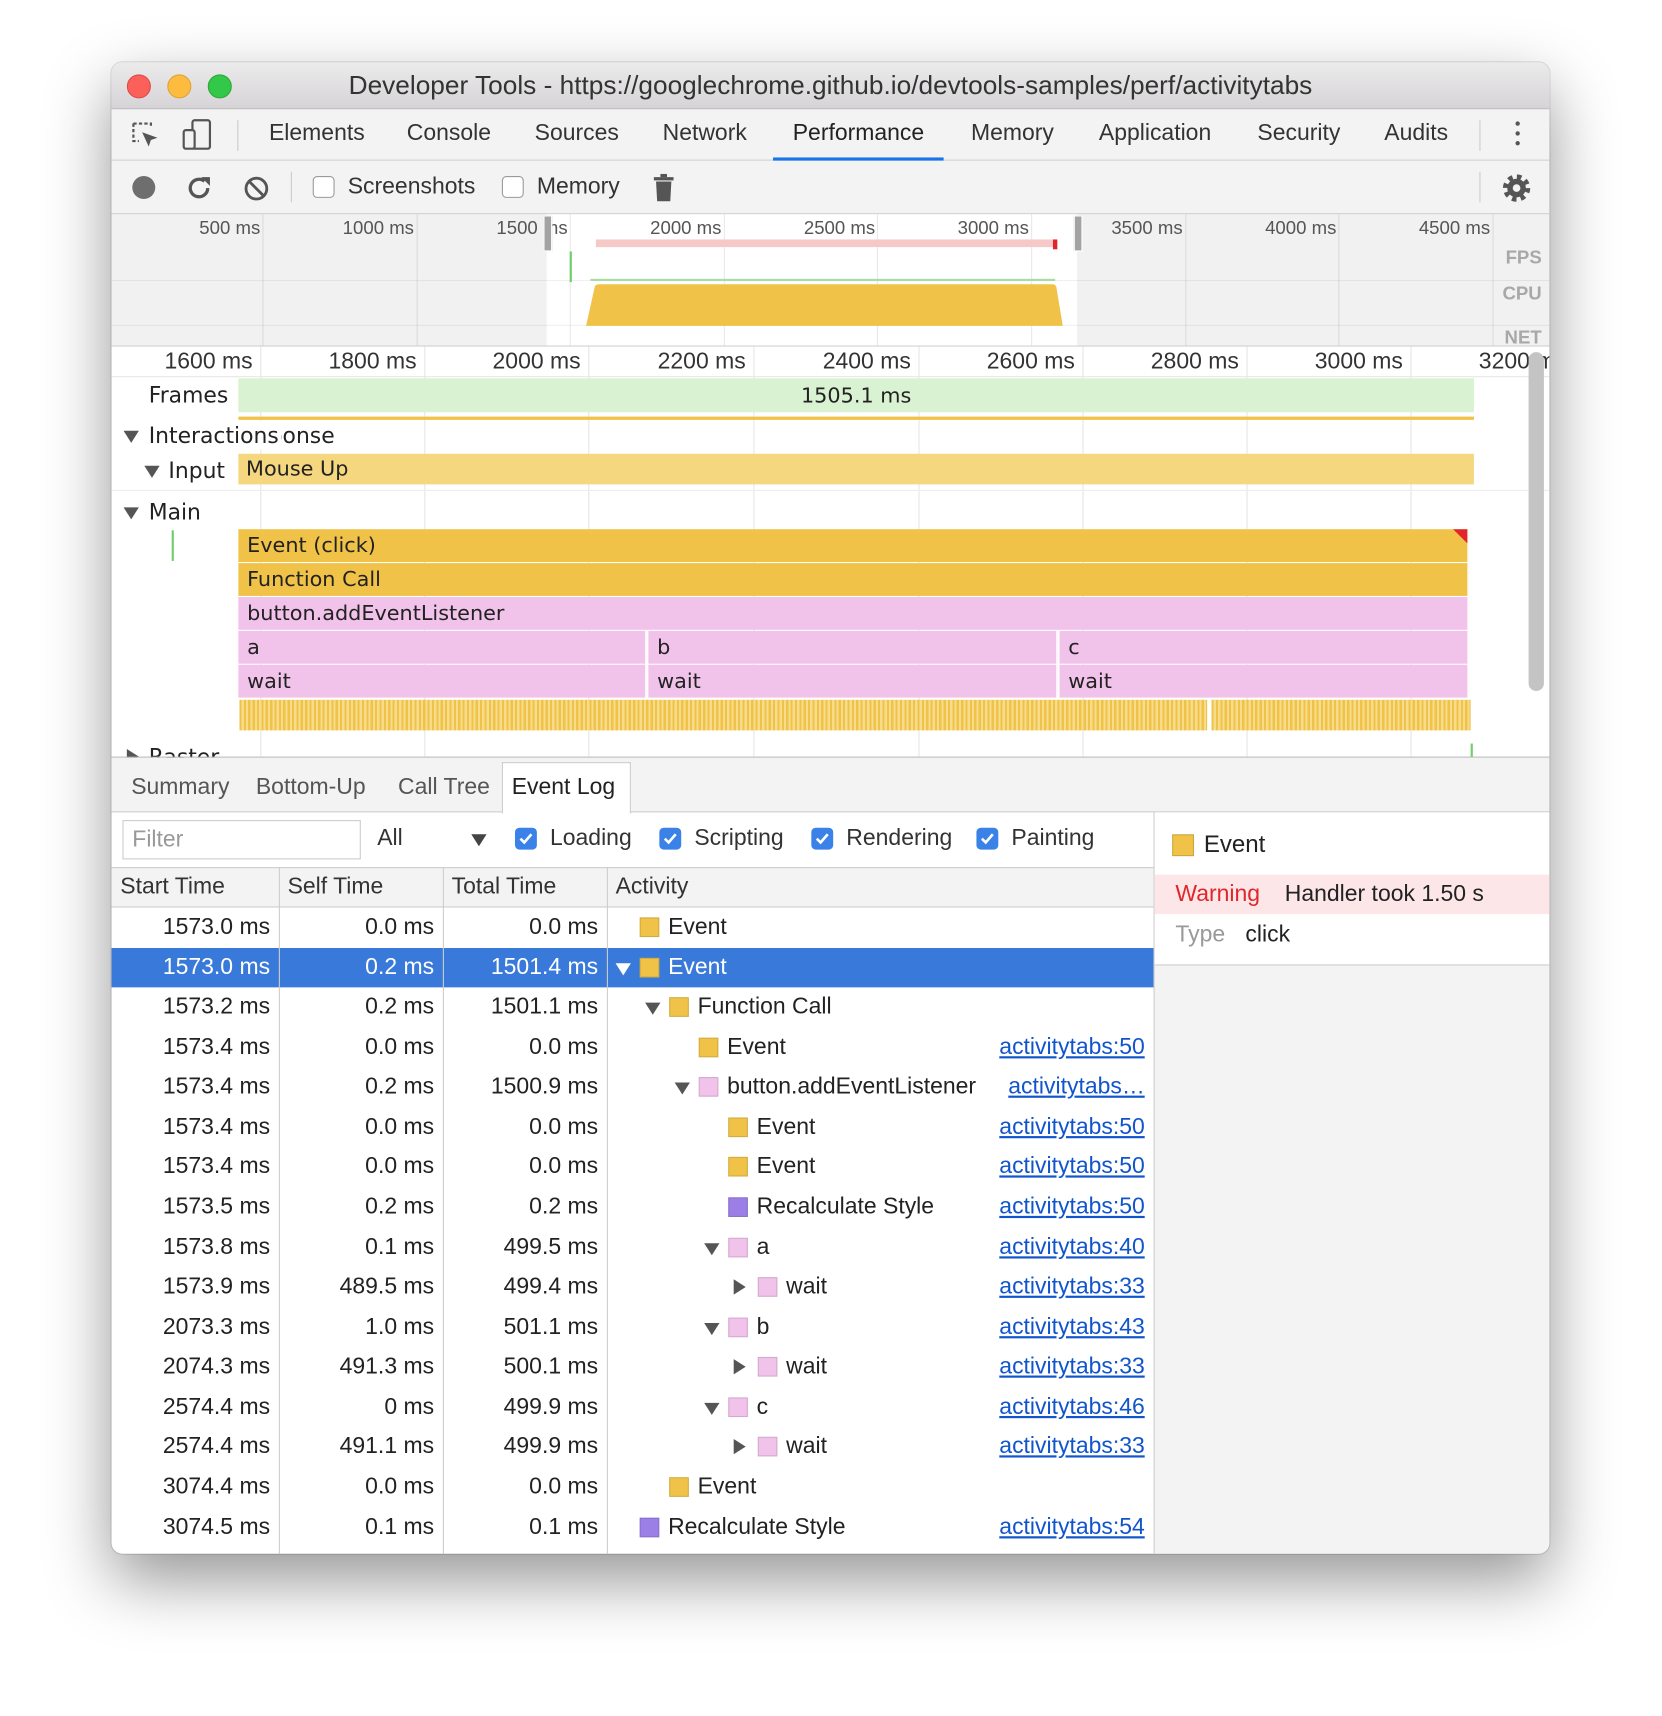 The image size is (1662, 1716). What do you see at coordinates (409, 1406) in the screenshot?
I see `self-time: 0 ms` at bounding box center [409, 1406].